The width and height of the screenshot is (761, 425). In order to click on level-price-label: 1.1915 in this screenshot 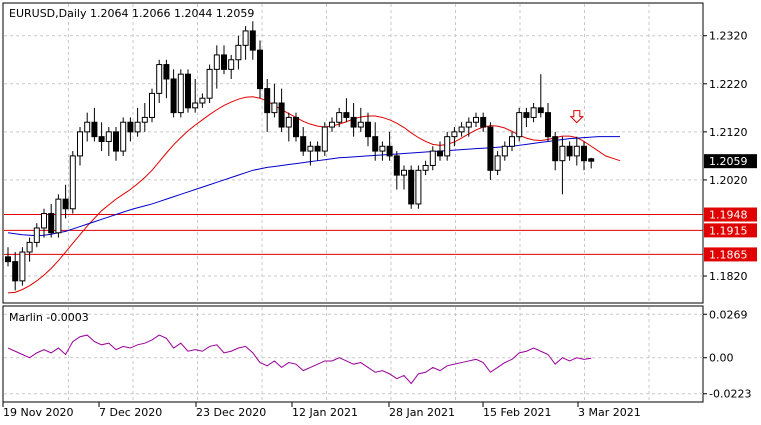, I will do `click(728, 230)`.